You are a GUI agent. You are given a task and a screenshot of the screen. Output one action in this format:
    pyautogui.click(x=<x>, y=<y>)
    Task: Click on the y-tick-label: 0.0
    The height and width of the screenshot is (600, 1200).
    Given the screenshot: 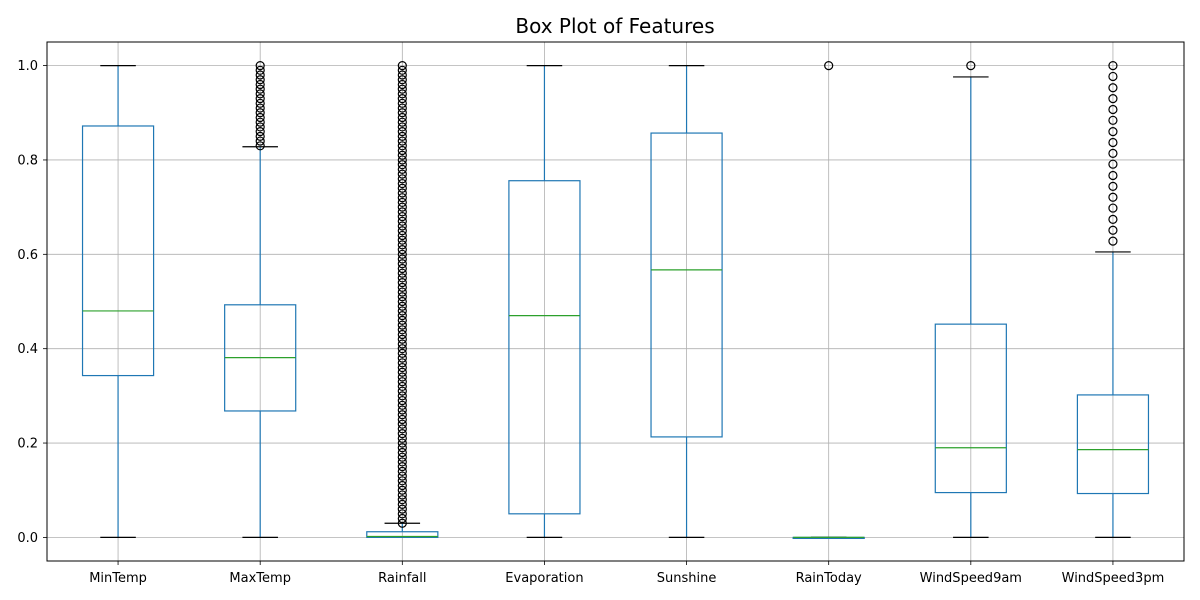 What is the action you would take?
    pyautogui.click(x=27, y=538)
    